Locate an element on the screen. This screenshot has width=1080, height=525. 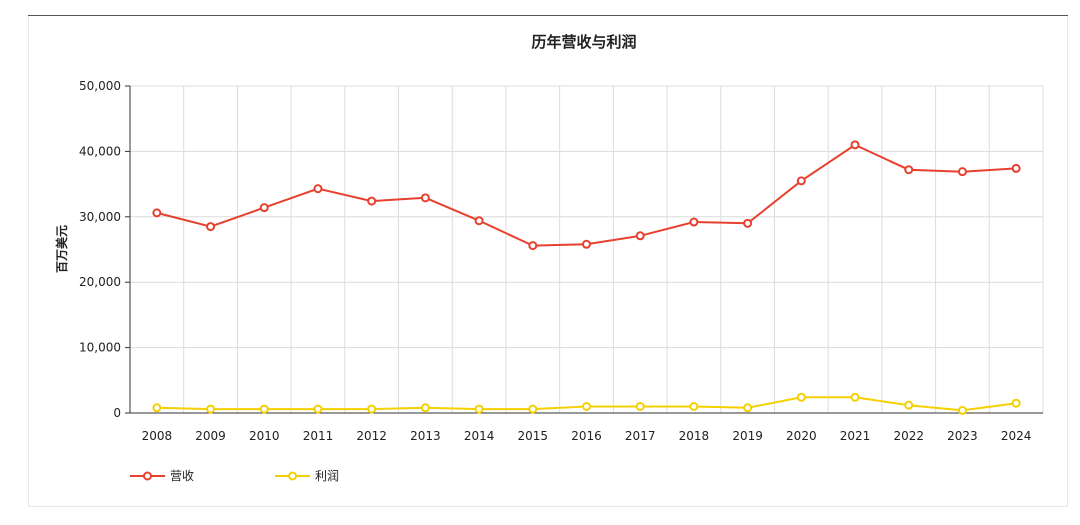
x-tick-label: 2019 is located at coordinates (747, 436).